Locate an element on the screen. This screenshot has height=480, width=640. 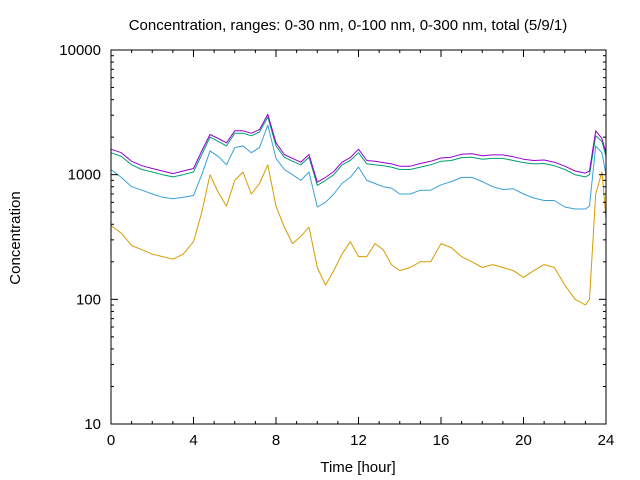
x-tick-label: 4 is located at coordinates (193, 440).